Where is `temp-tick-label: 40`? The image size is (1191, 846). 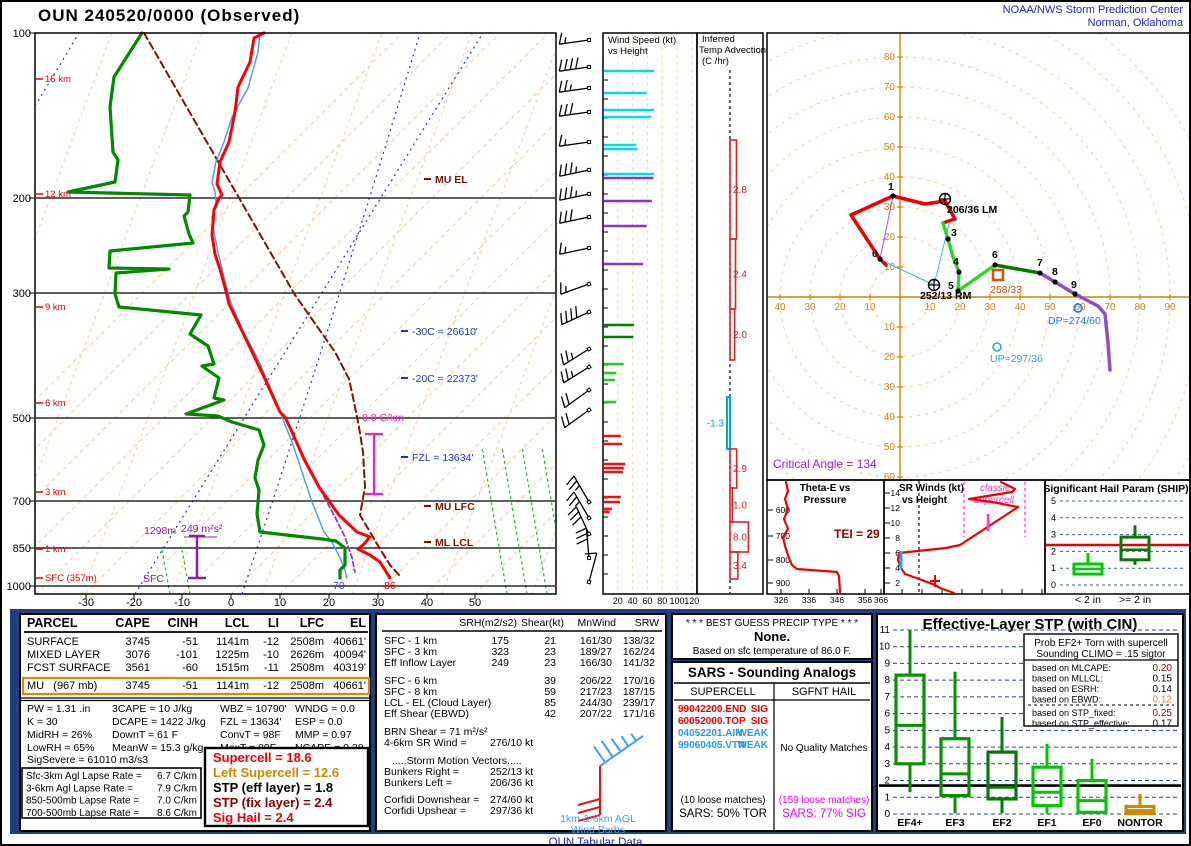
temp-tick-label: 40 is located at coordinates (427, 603).